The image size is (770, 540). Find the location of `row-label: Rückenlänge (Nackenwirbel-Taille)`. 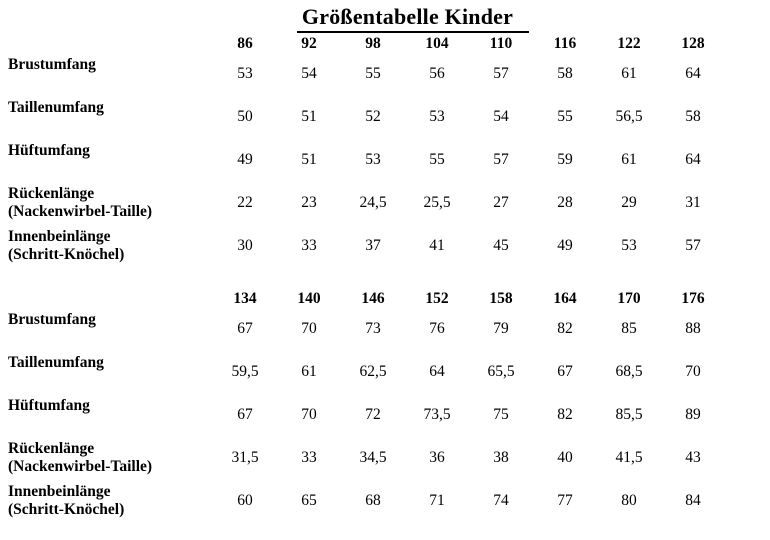

row-label: Rückenlänge (Nackenwirbel-Taille) is located at coordinates (110, 201).